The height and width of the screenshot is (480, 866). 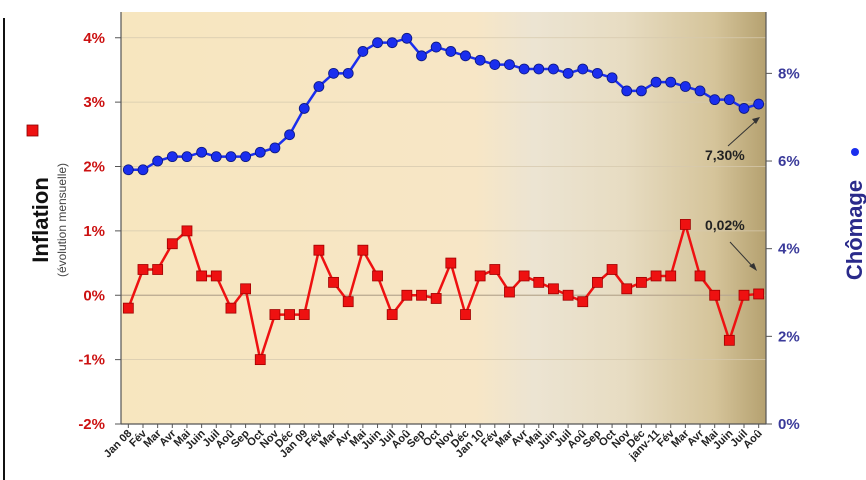 I want to click on annotation-inflation-arrow, so click(x=742, y=255).